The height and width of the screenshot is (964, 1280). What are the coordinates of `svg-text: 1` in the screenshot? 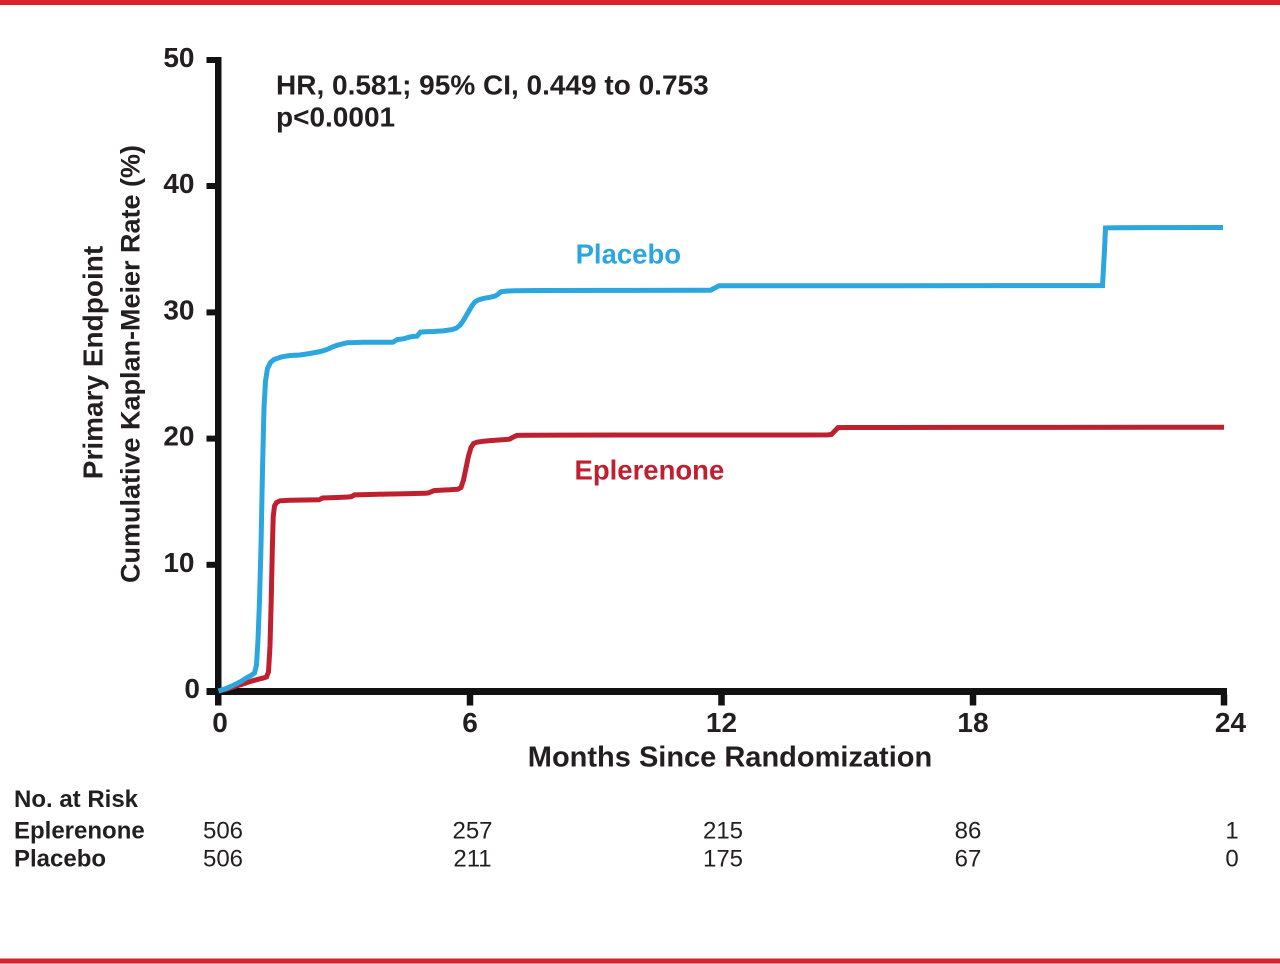 It's located at (1231, 831).